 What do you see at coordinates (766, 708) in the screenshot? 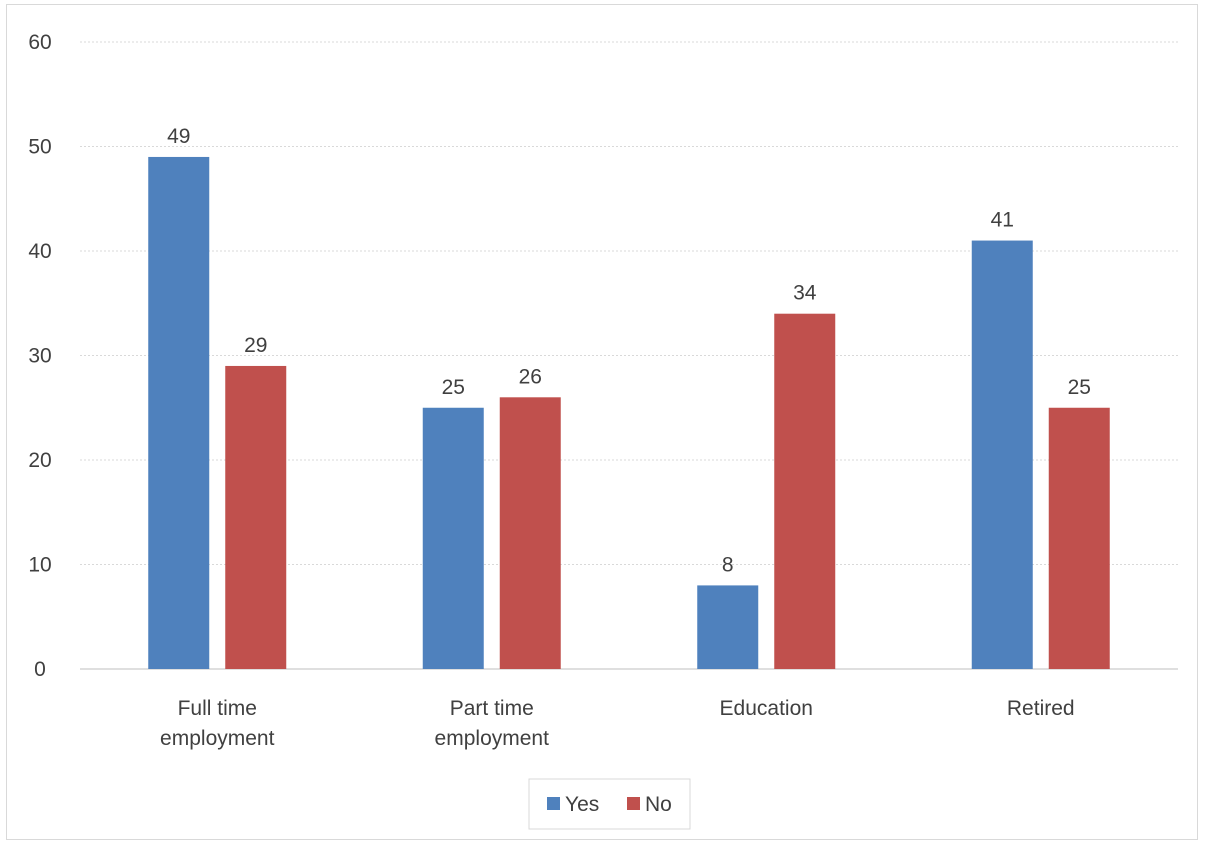
I see `x-tick-label: Education` at bounding box center [766, 708].